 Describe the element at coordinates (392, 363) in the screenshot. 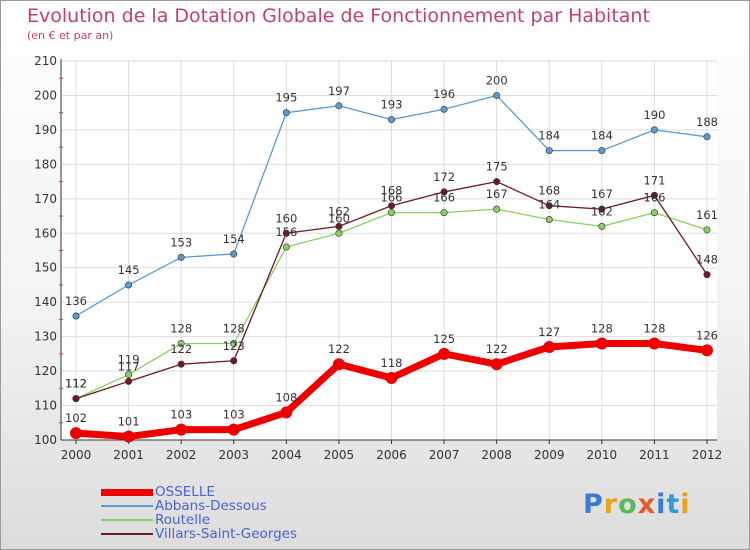

I see `data-label: 118` at that location.